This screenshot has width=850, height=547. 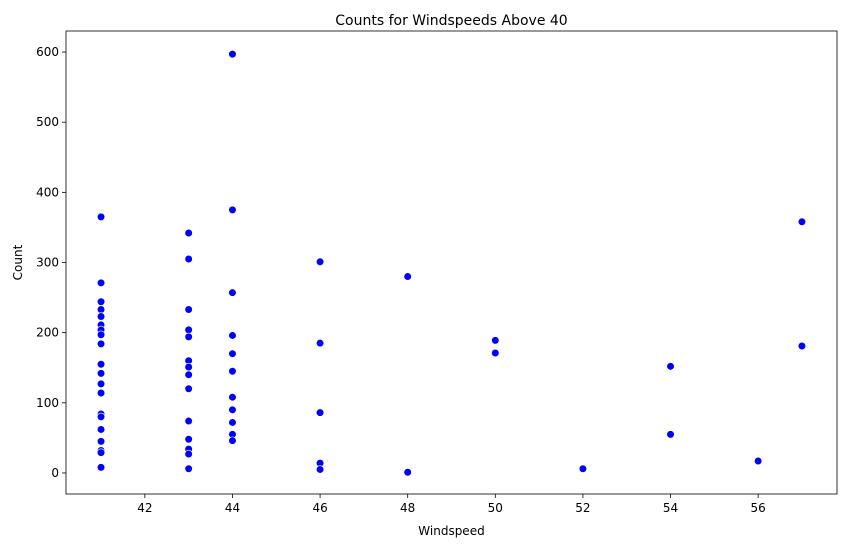 What do you see at coordinates (319, 508) in the screenshot?
I see `x-tick-label: 46` at bounding box center [319, 508].